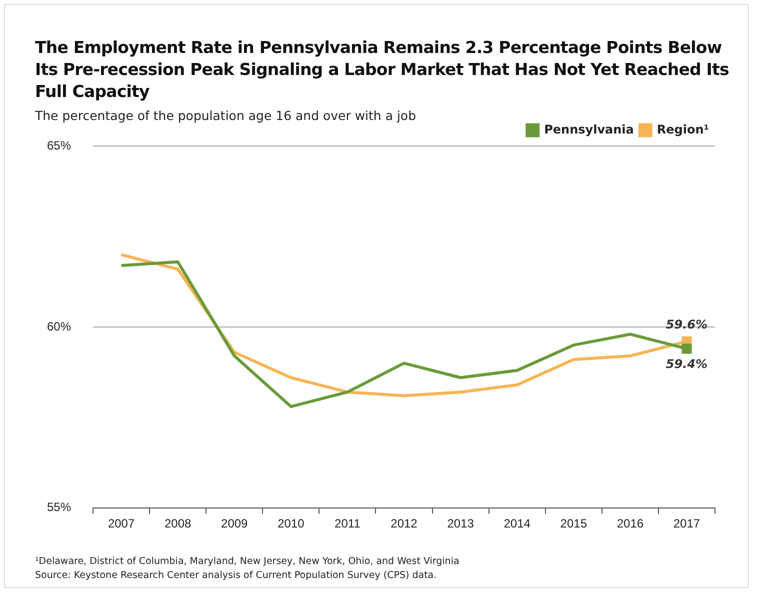 This screenshot has height=594, width=757. I want to click on annotation: 59.6%, so click(687, 325).